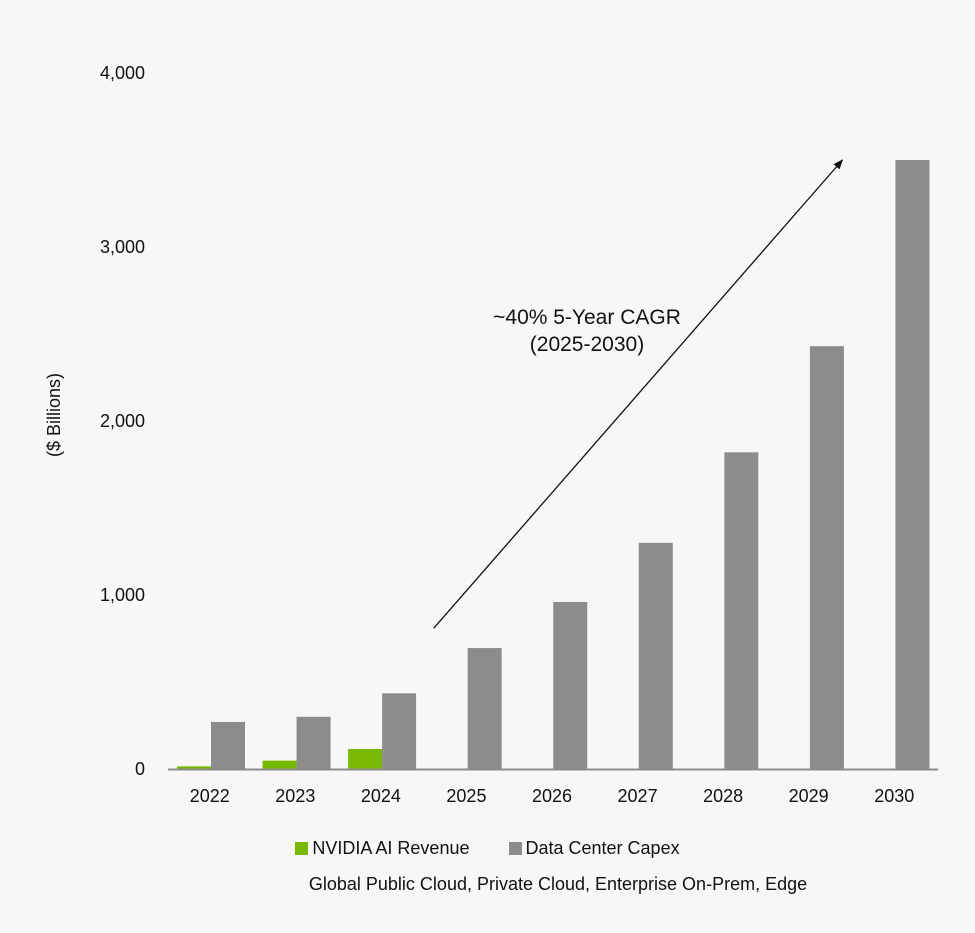 This screenshot has width=975, height=933. I want to click on legend-swatch-capex, so click(515, 848).